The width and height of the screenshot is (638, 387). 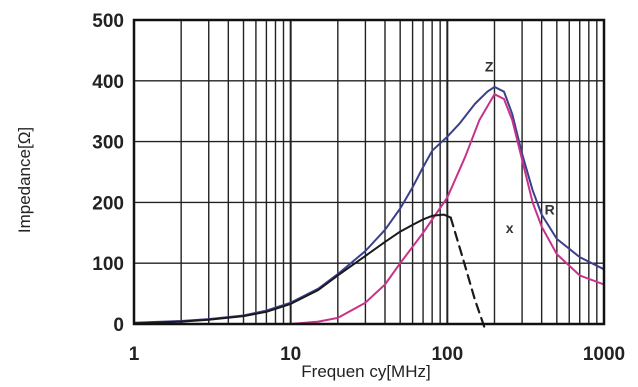 I want to click on series-annotation-z: Z, so click(x=489, y=67).